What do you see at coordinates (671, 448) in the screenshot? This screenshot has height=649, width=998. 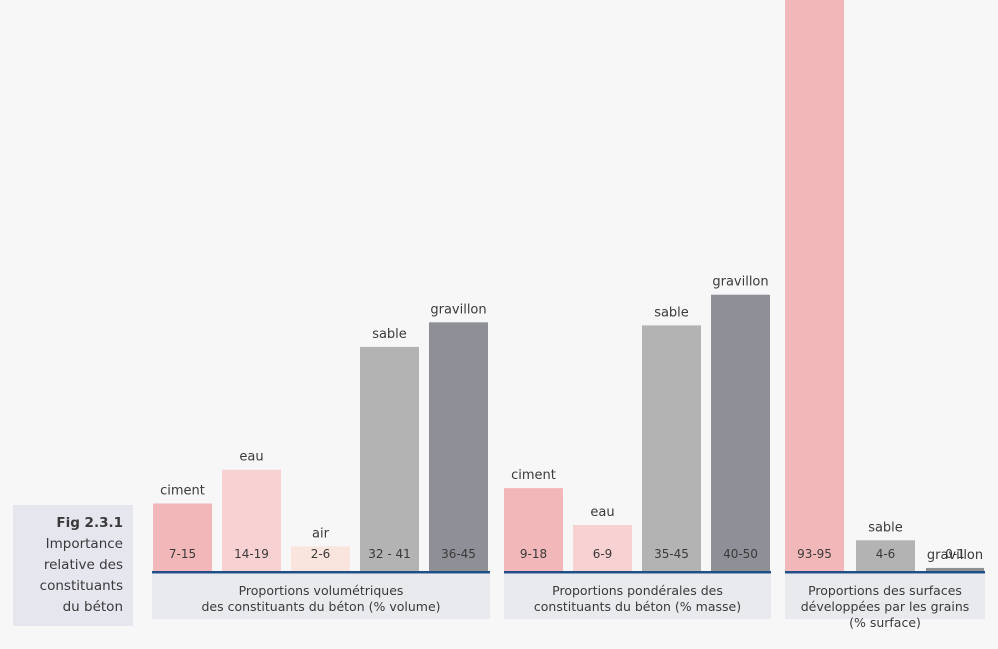 I see `panel-2-bar-sable` at bounding box center [671, 448].